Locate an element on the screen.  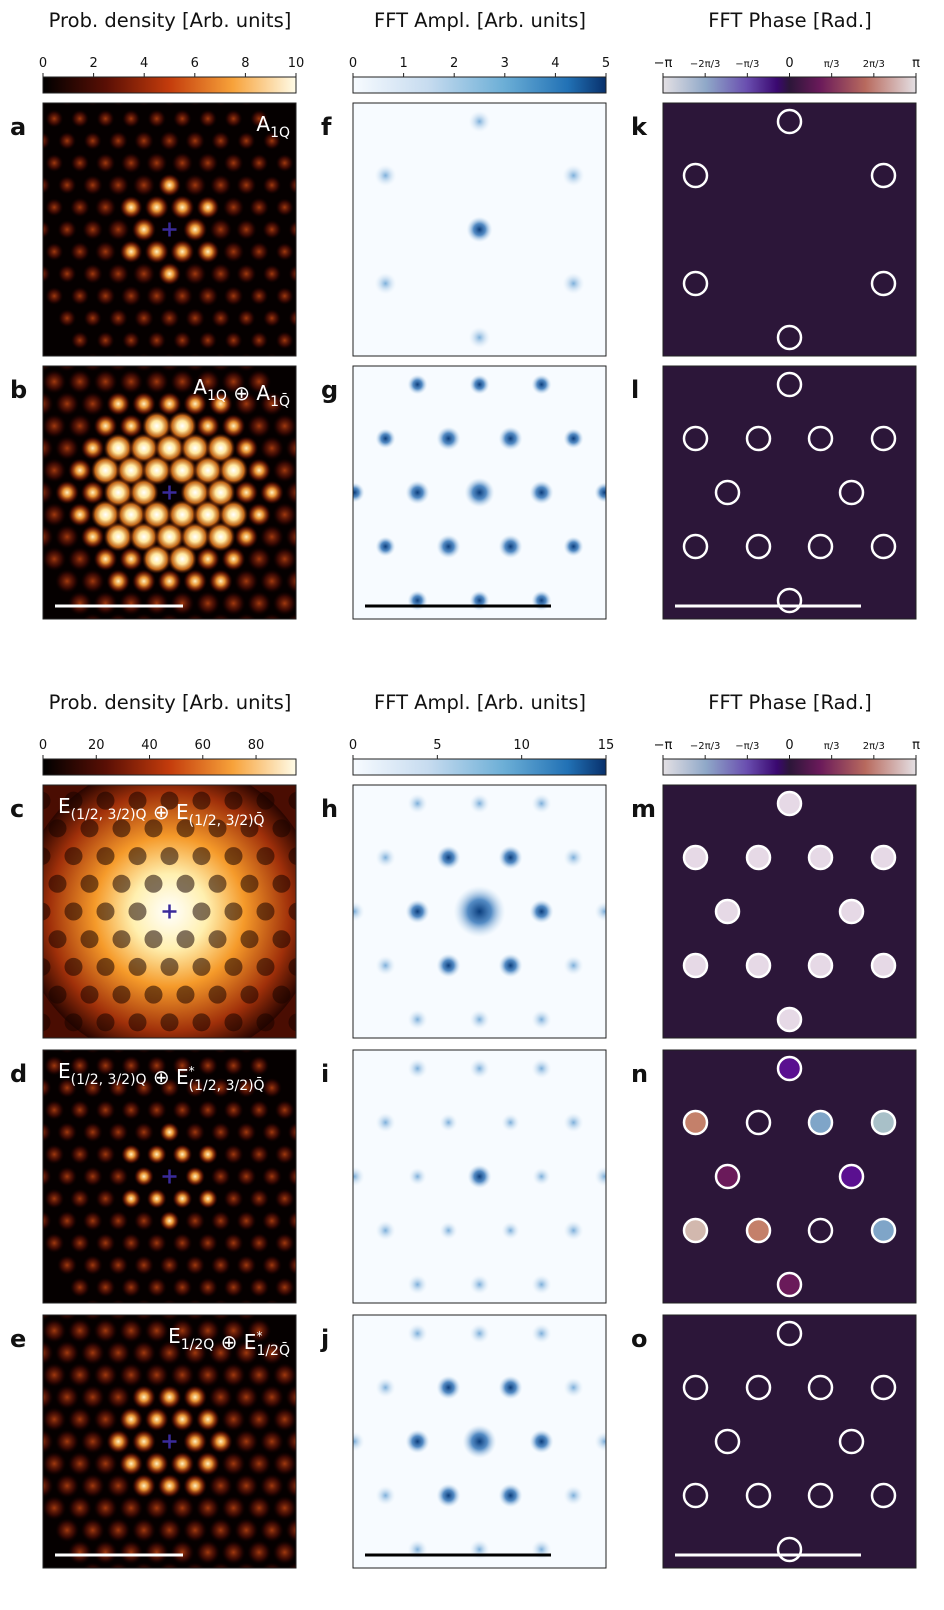
density-colorbar is located at coordinates (169, 767).